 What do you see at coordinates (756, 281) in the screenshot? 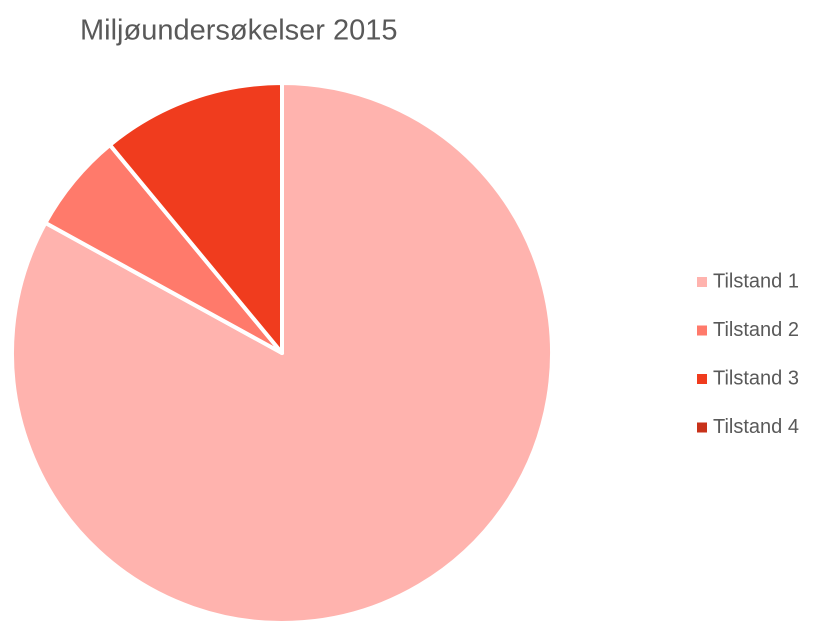
I see `legend-label: Tilstand 1` at bounding box center [756, 281].